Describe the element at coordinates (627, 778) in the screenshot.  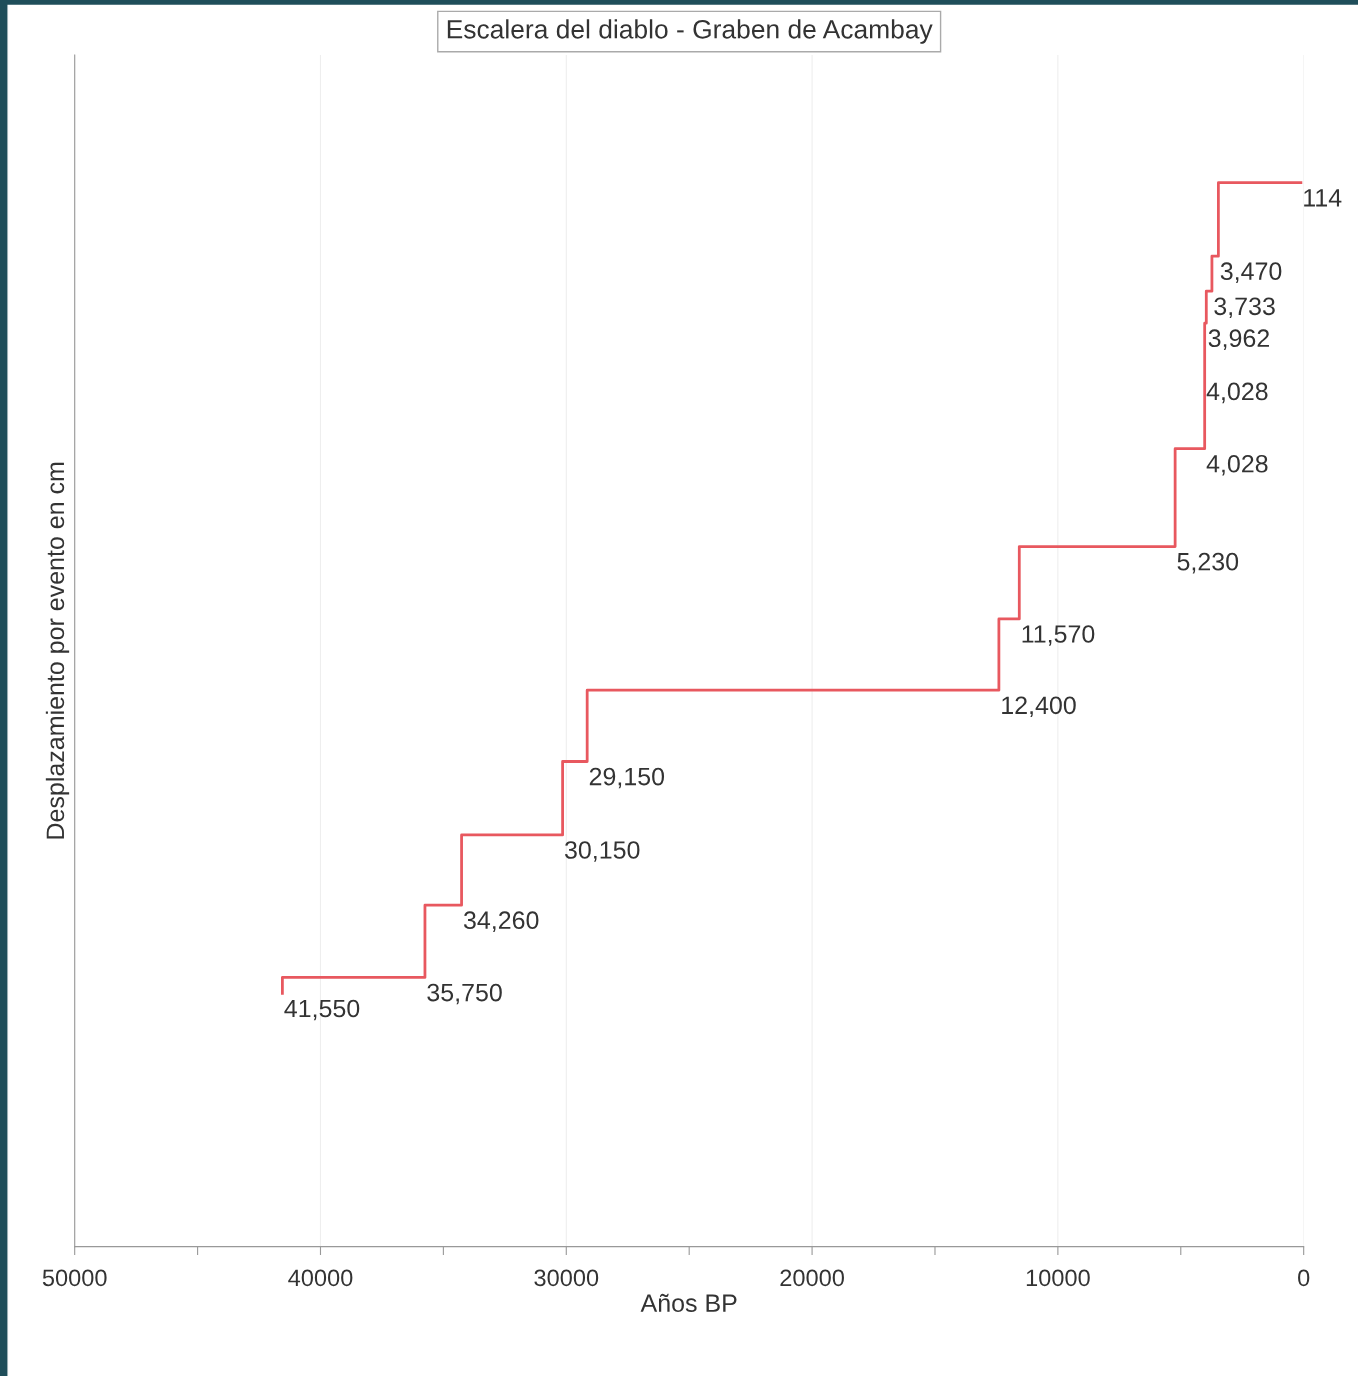
I see `annotation: 29,150` at that location.